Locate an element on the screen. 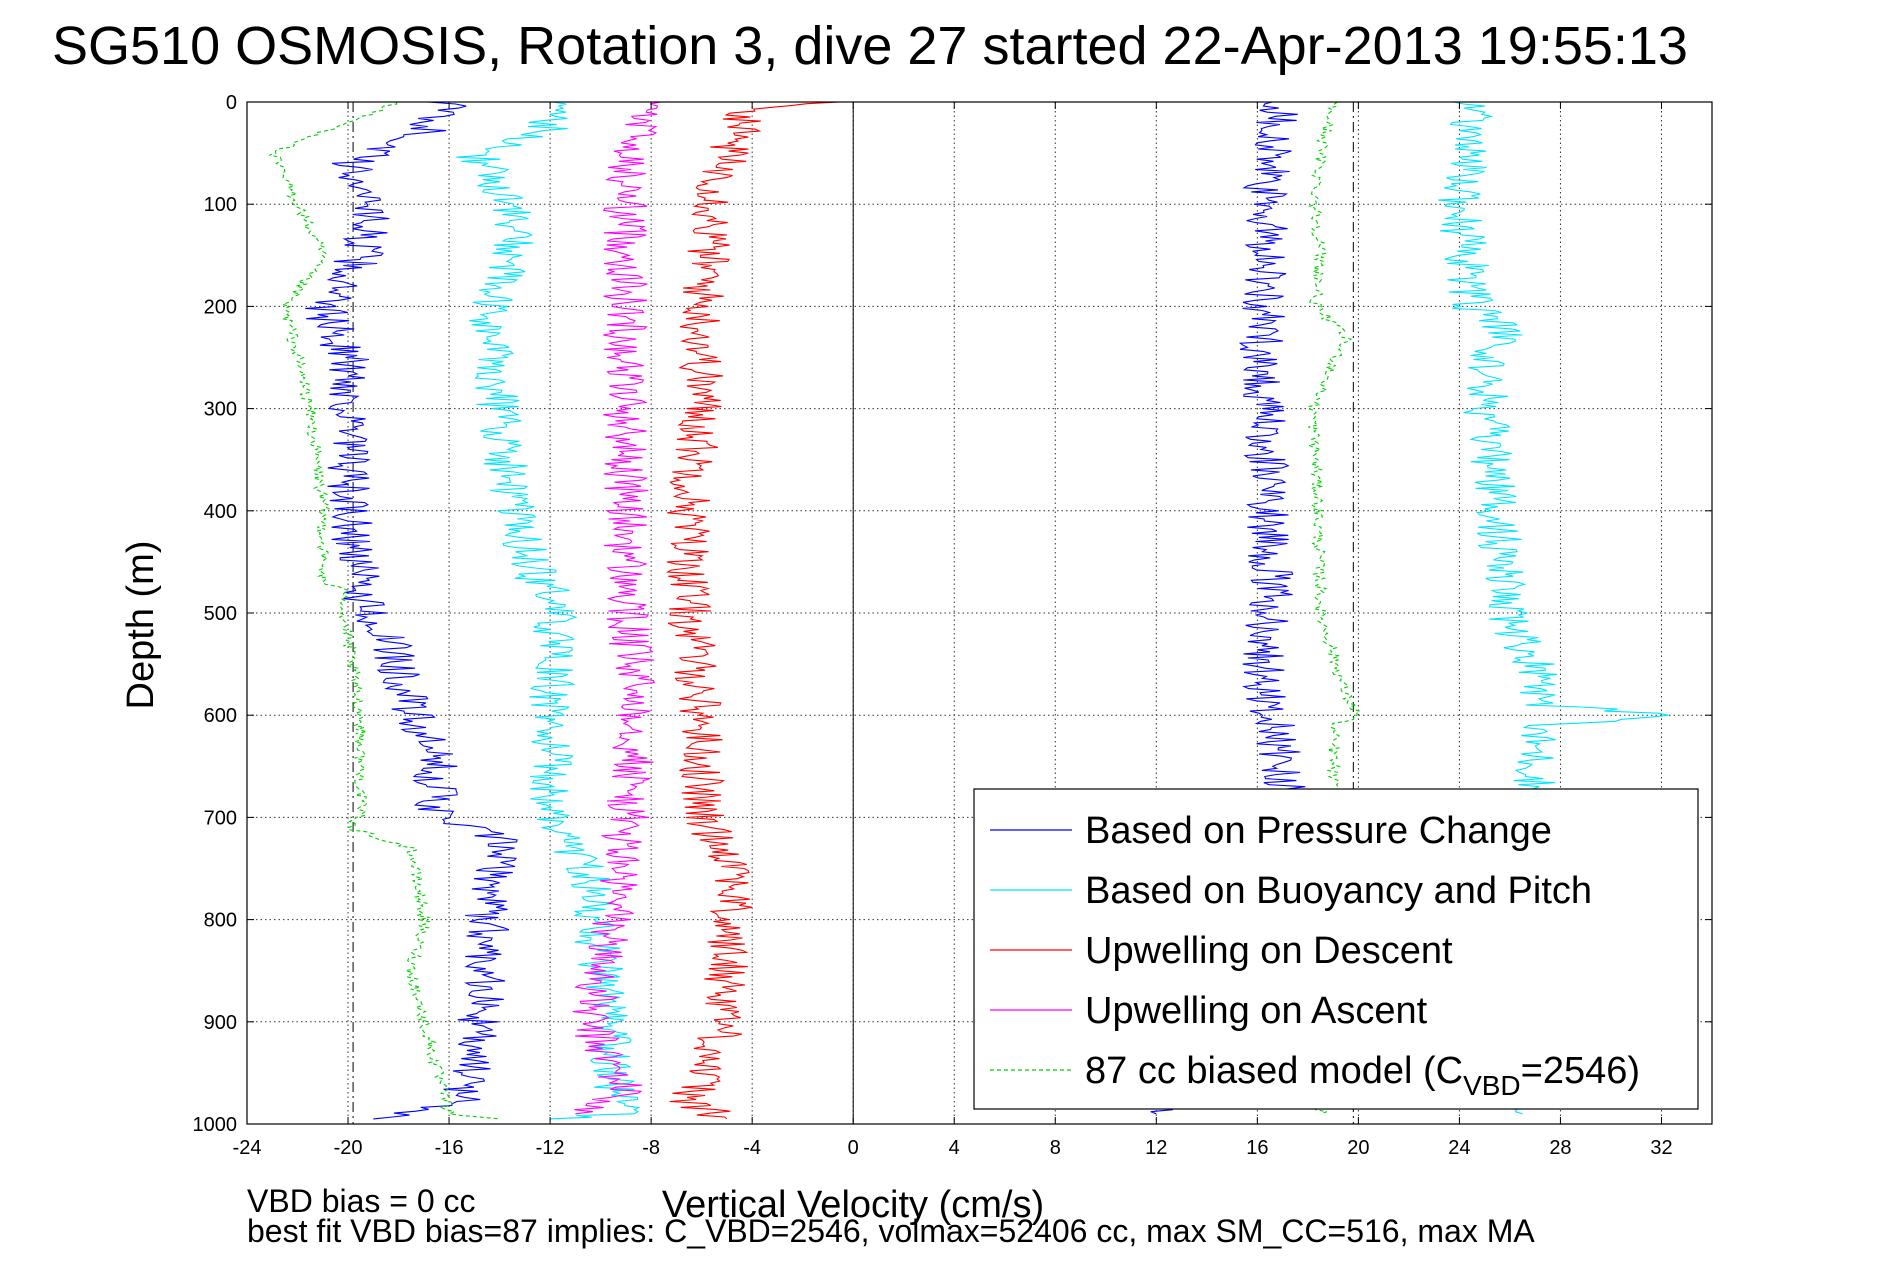  y-tick-label: 500 is located at coordinates (220, 614).